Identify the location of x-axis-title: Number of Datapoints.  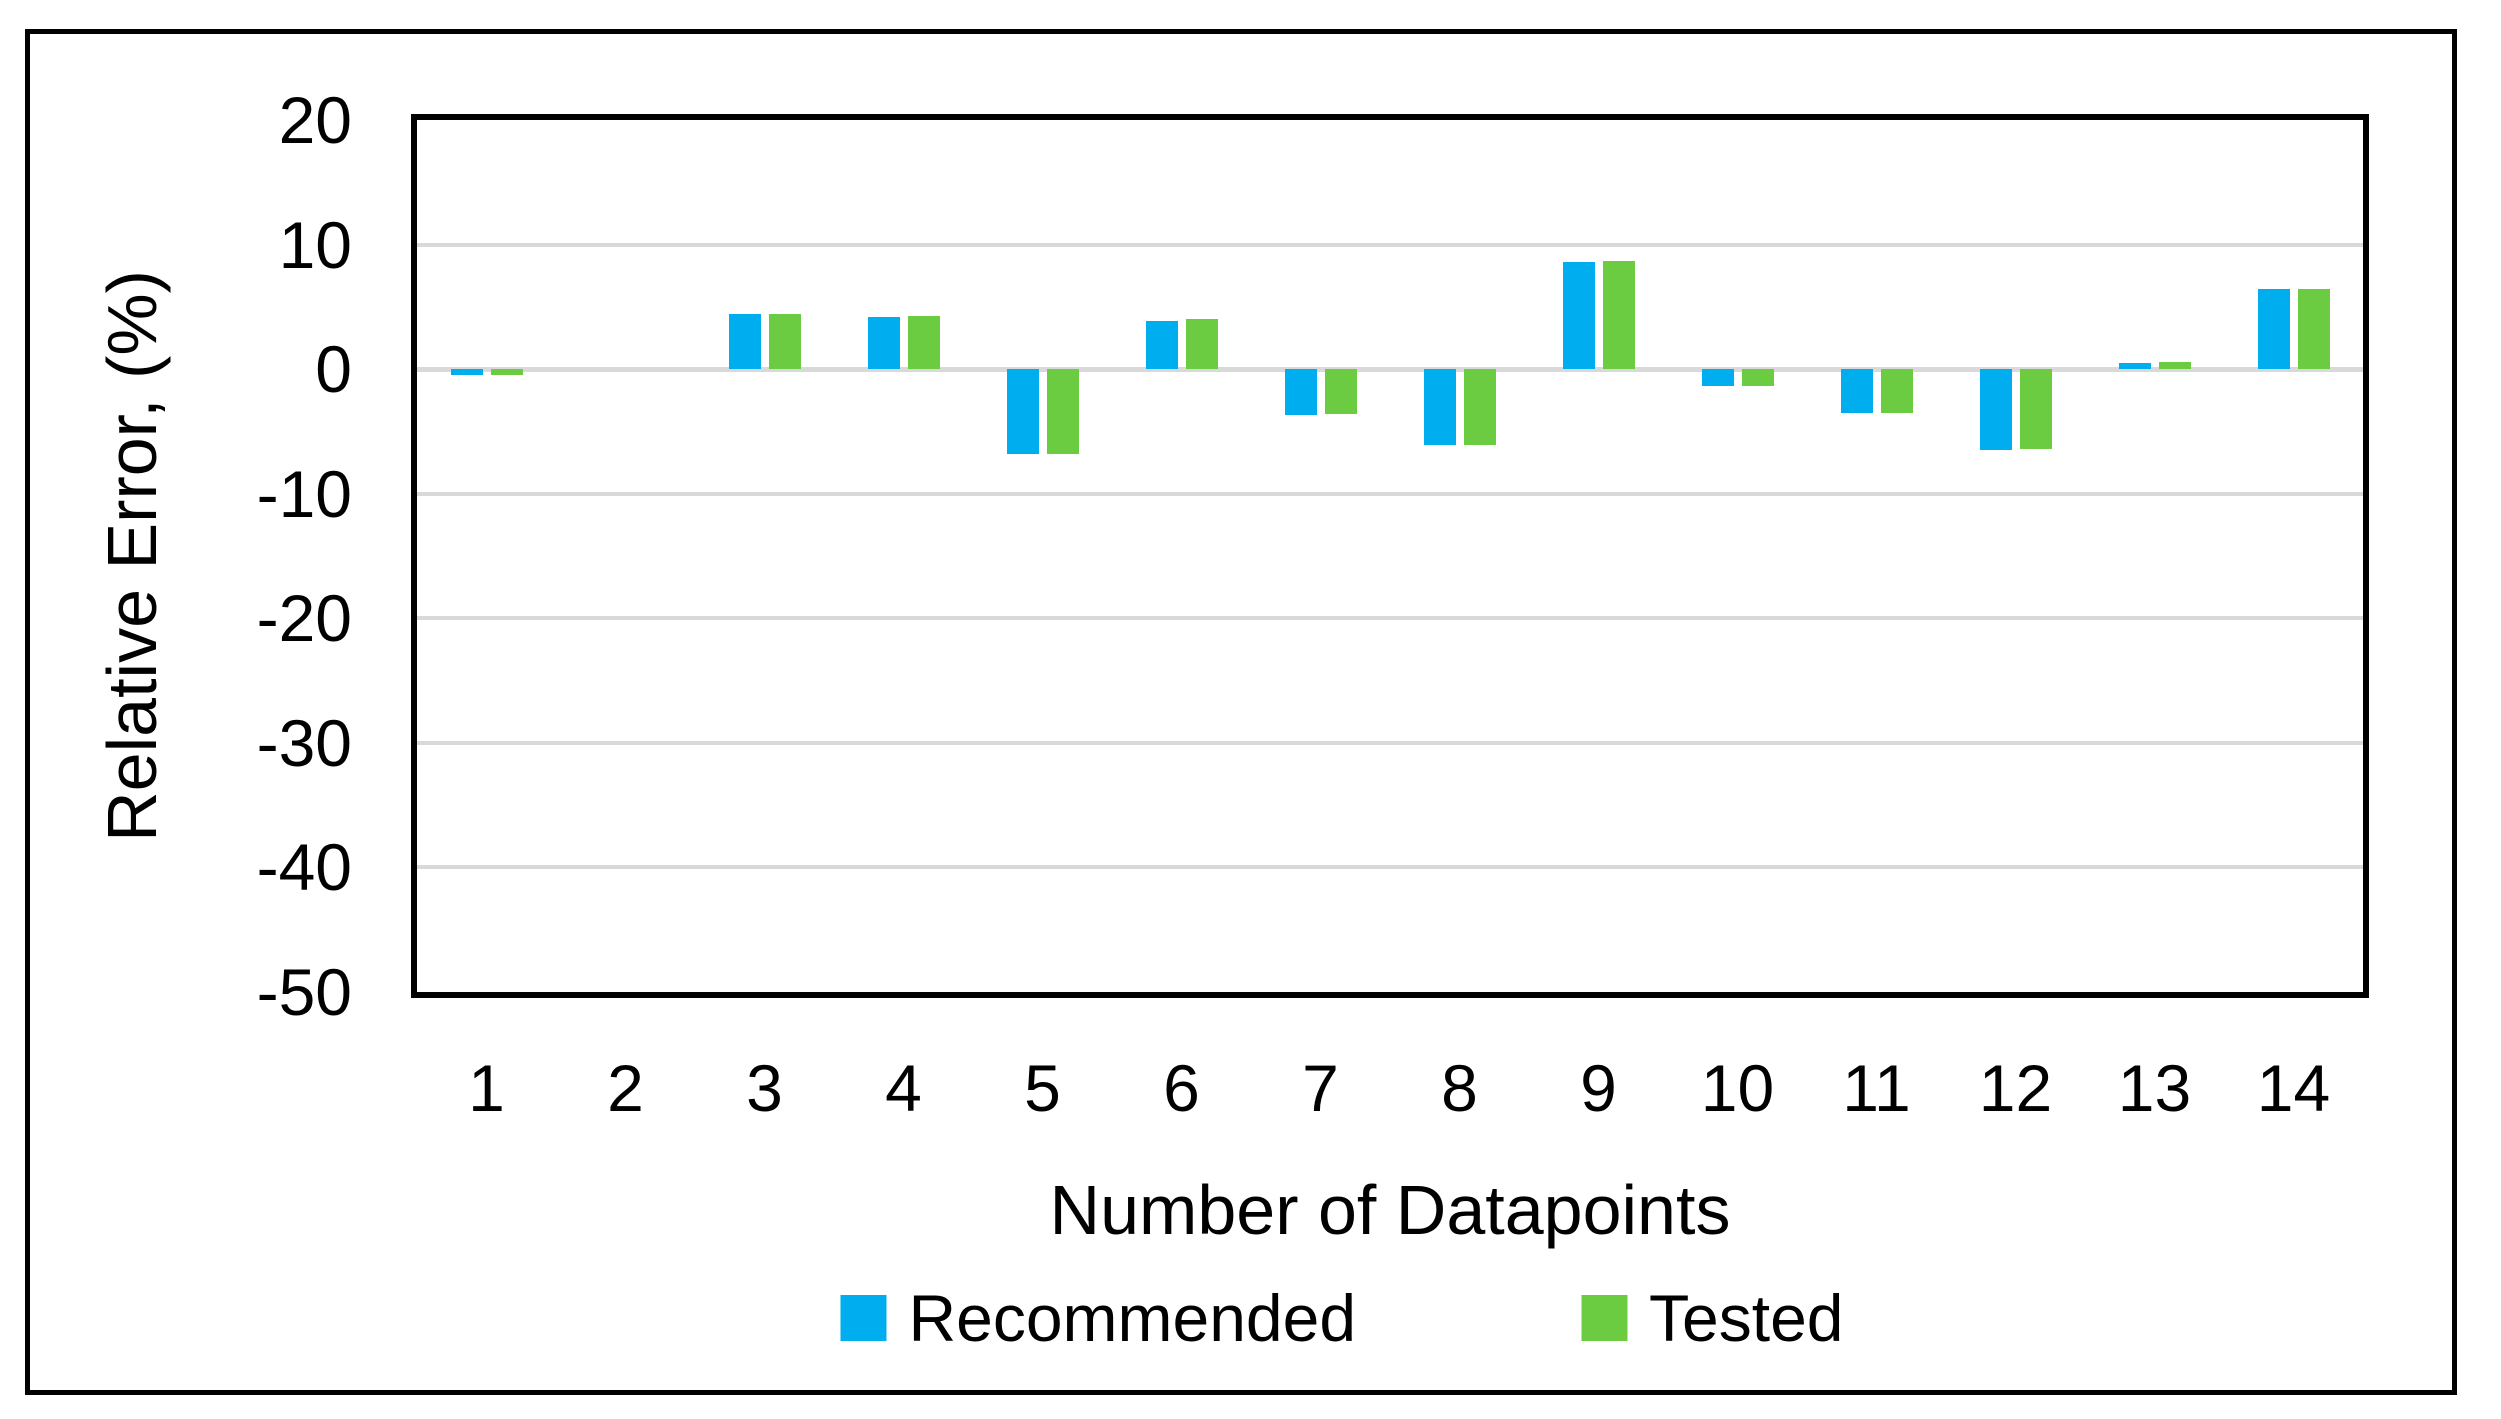
(1390, 1210).